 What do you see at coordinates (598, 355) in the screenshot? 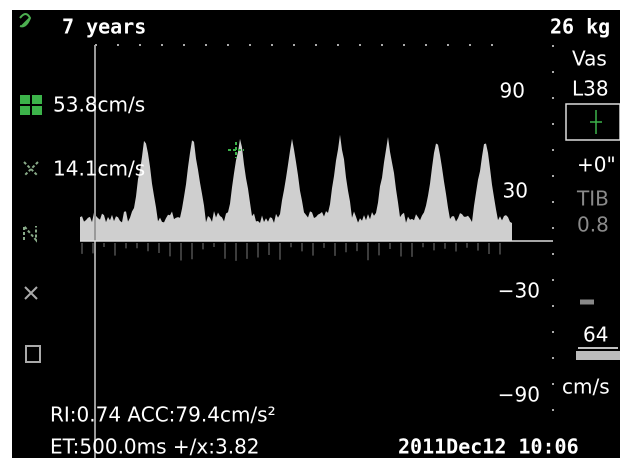
I see `gain-bar` at bounding box center [598, 355].